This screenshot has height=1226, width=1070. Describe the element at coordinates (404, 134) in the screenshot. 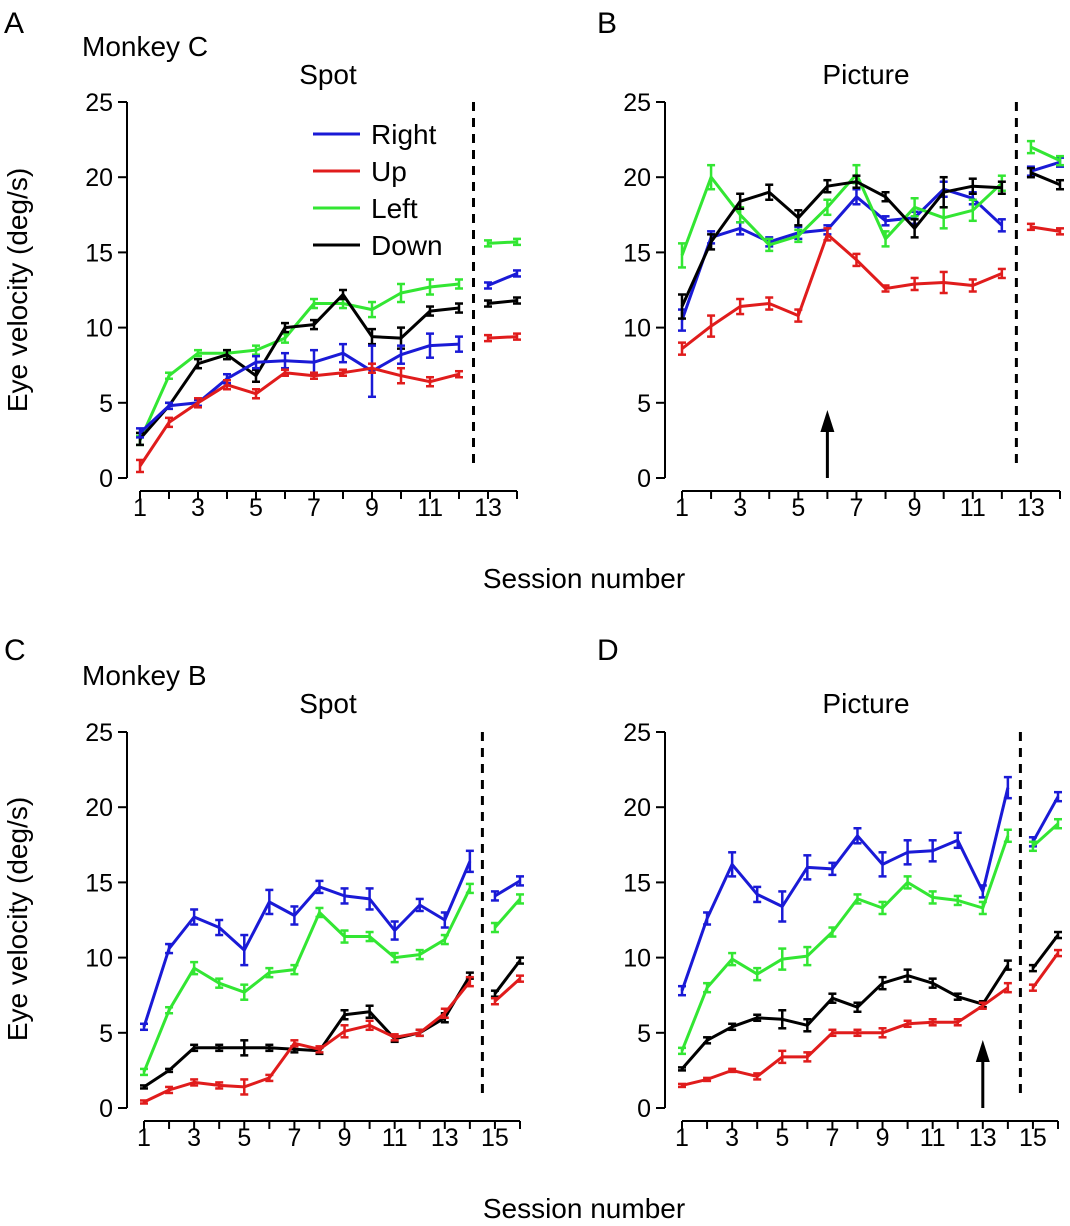

I see `legend-label: Right` at that location.